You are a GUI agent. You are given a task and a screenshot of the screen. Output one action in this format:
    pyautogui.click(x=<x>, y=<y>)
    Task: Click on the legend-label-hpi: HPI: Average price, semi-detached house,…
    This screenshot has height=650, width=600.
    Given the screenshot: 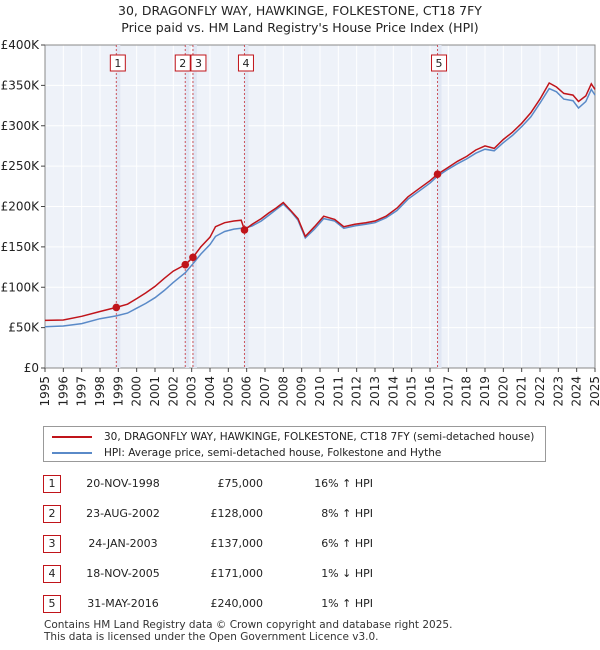 What is the action you would take?
    pyautogui.click(x=273, y=453)
    